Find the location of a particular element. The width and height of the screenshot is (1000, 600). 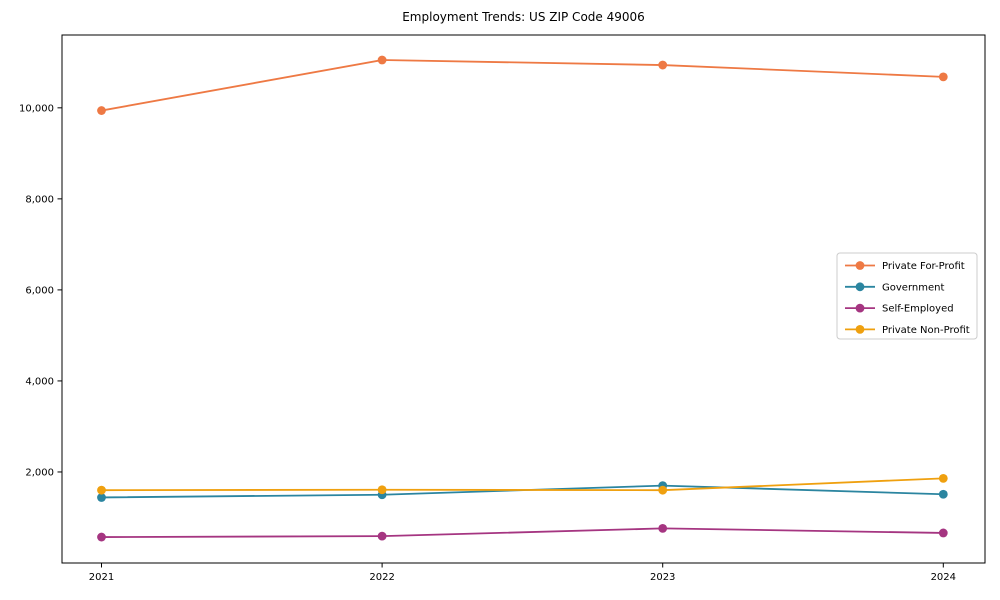

x-tick-label: 2023 is located at coordinates (662, 577).